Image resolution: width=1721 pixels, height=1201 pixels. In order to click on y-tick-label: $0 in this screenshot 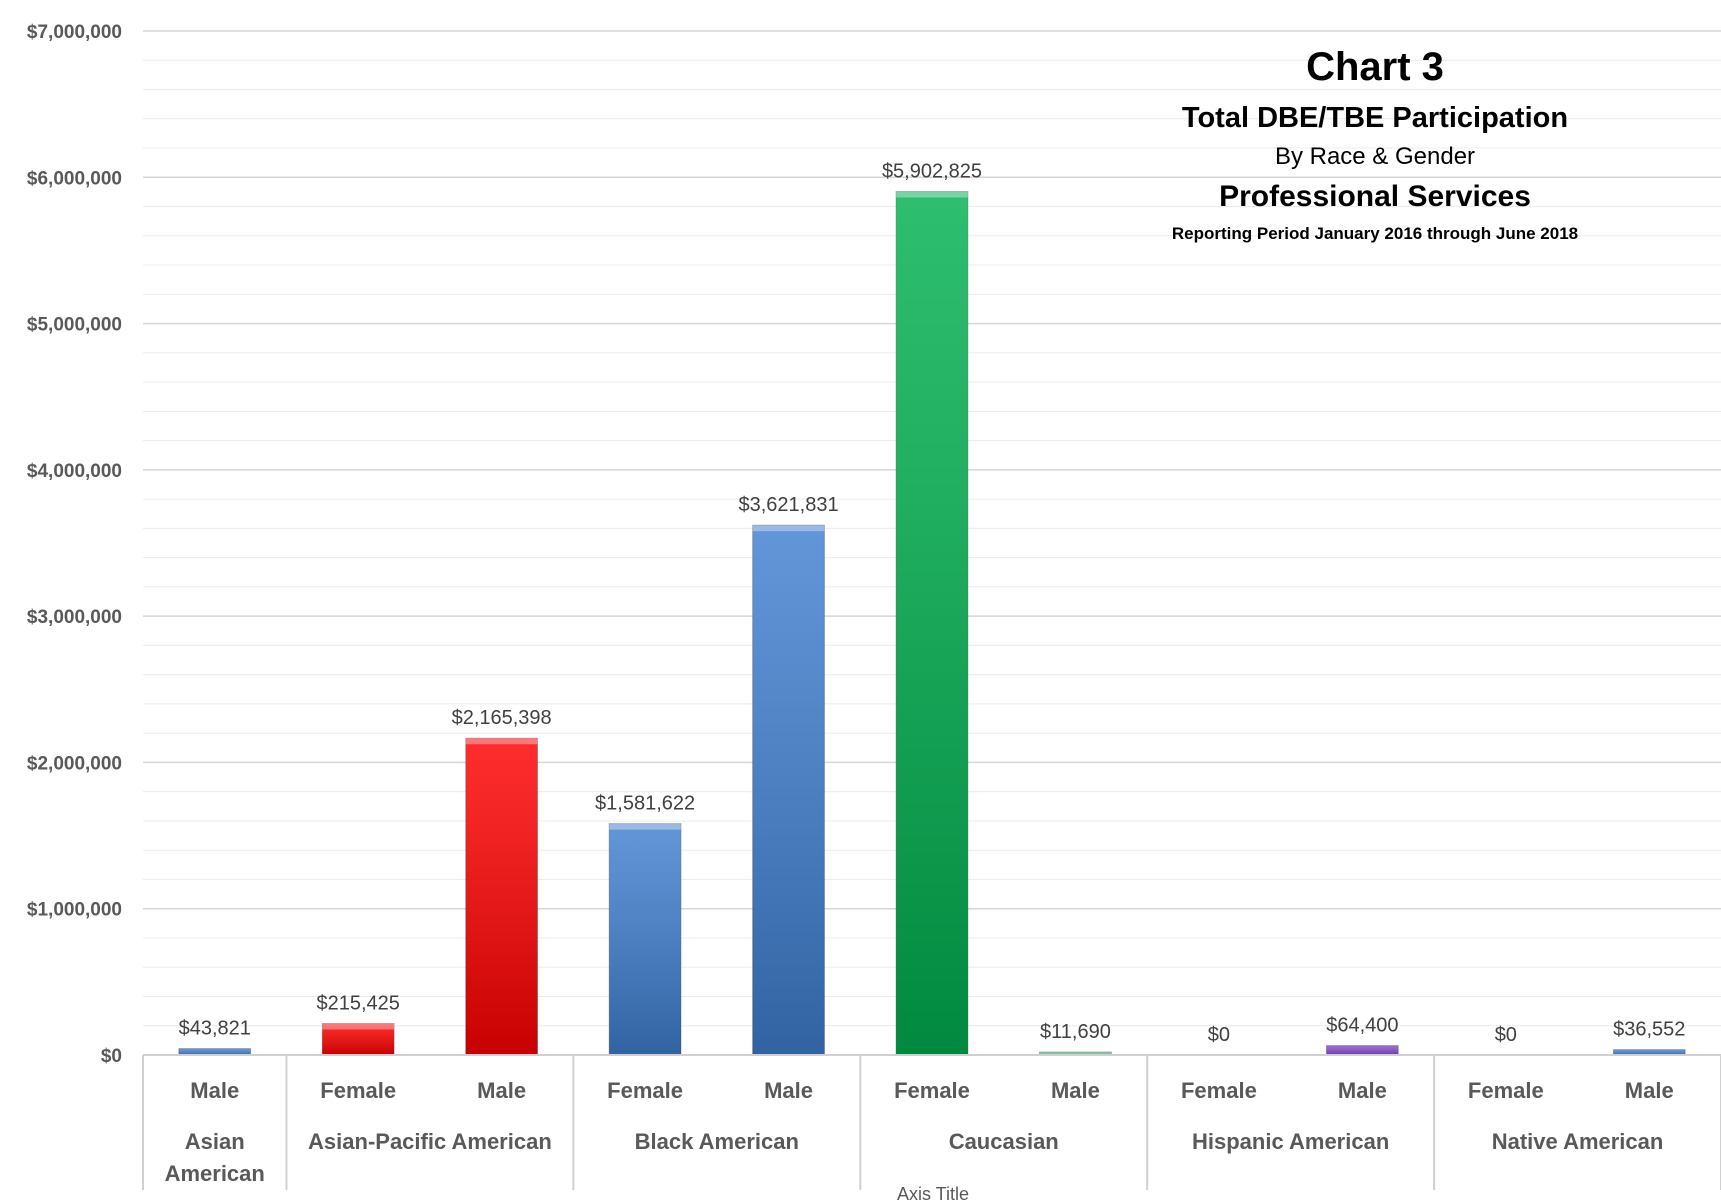, I will do `click(111, 1056)`.